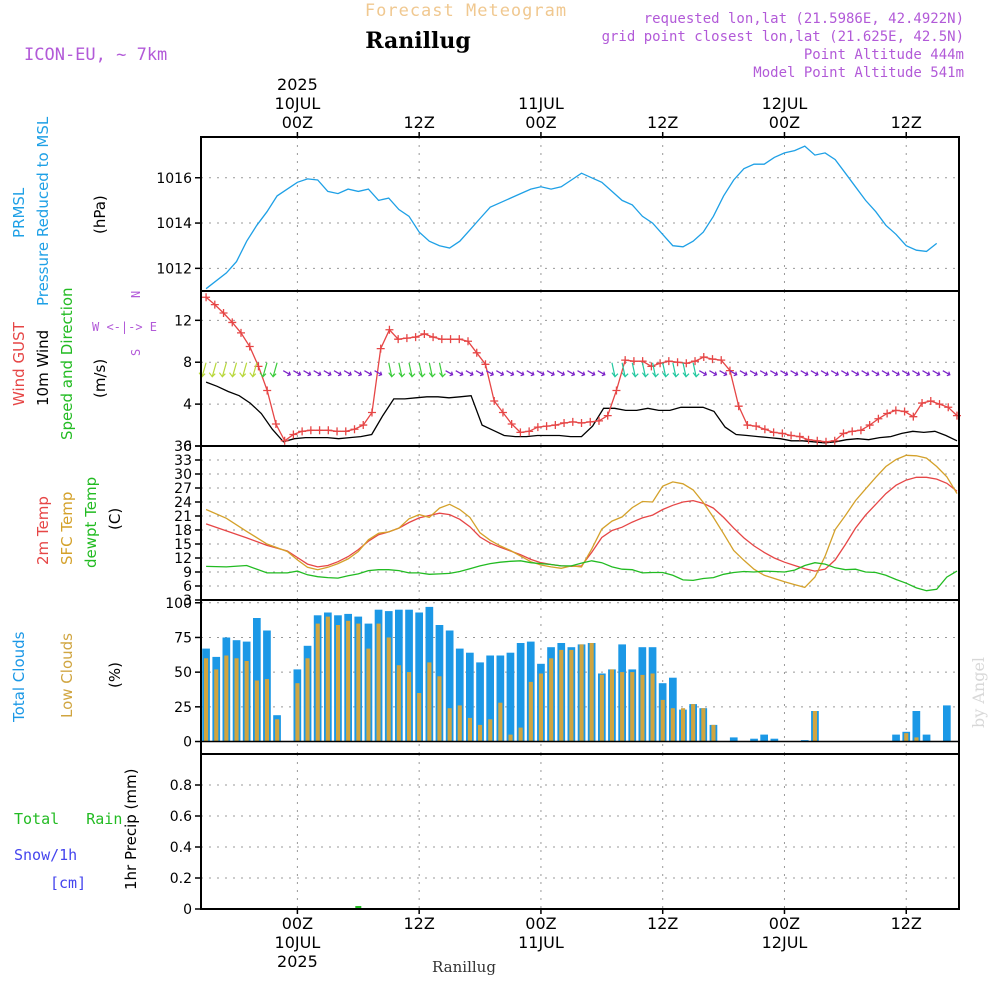  Describe the element at coordinates (183, 475) in the screenshot. I see `y-tick-label: 30` at that location.